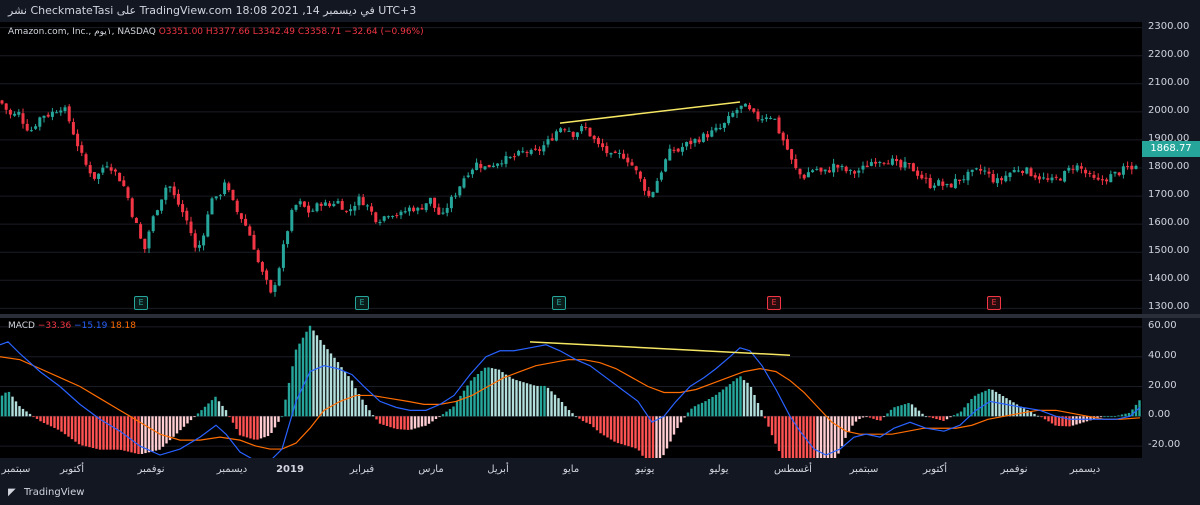  I want to click on brand-name: TradingView, so click(54, 492).